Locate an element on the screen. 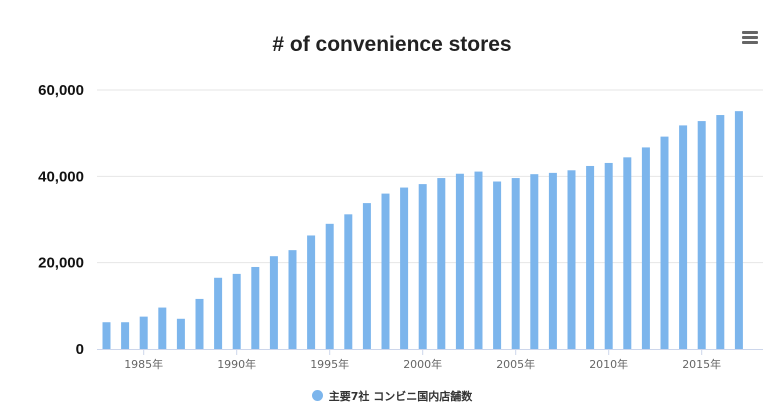  y-tick-label: 40,000 is located at coordinates (61, 176).